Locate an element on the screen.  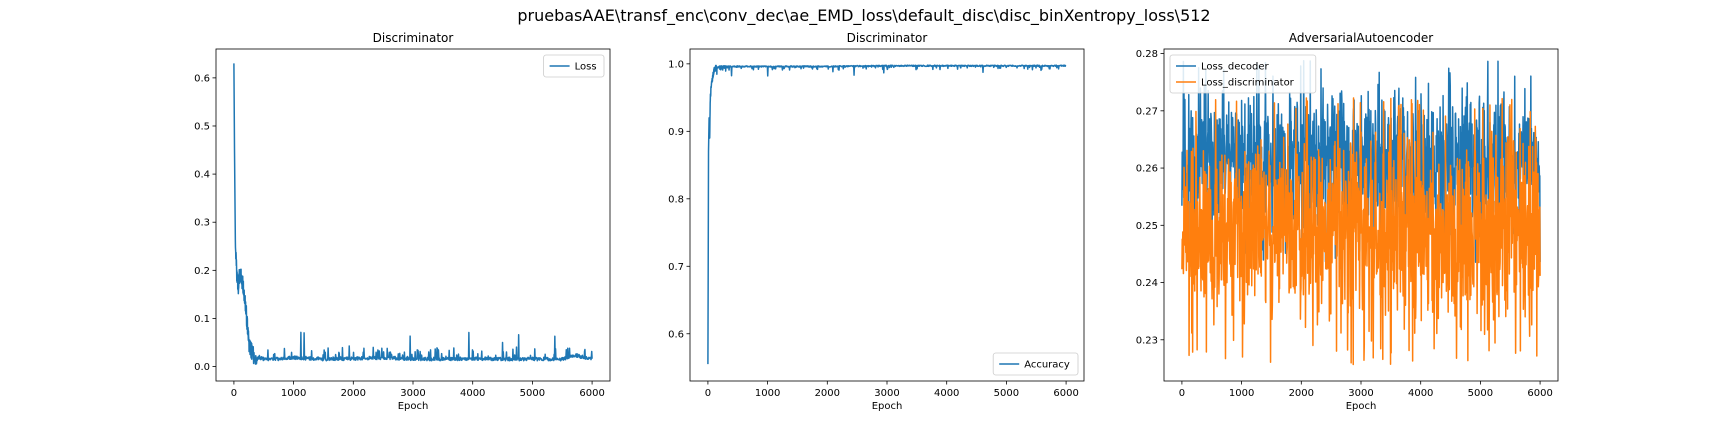
series-line-loss is located at coordinates (413, 214).